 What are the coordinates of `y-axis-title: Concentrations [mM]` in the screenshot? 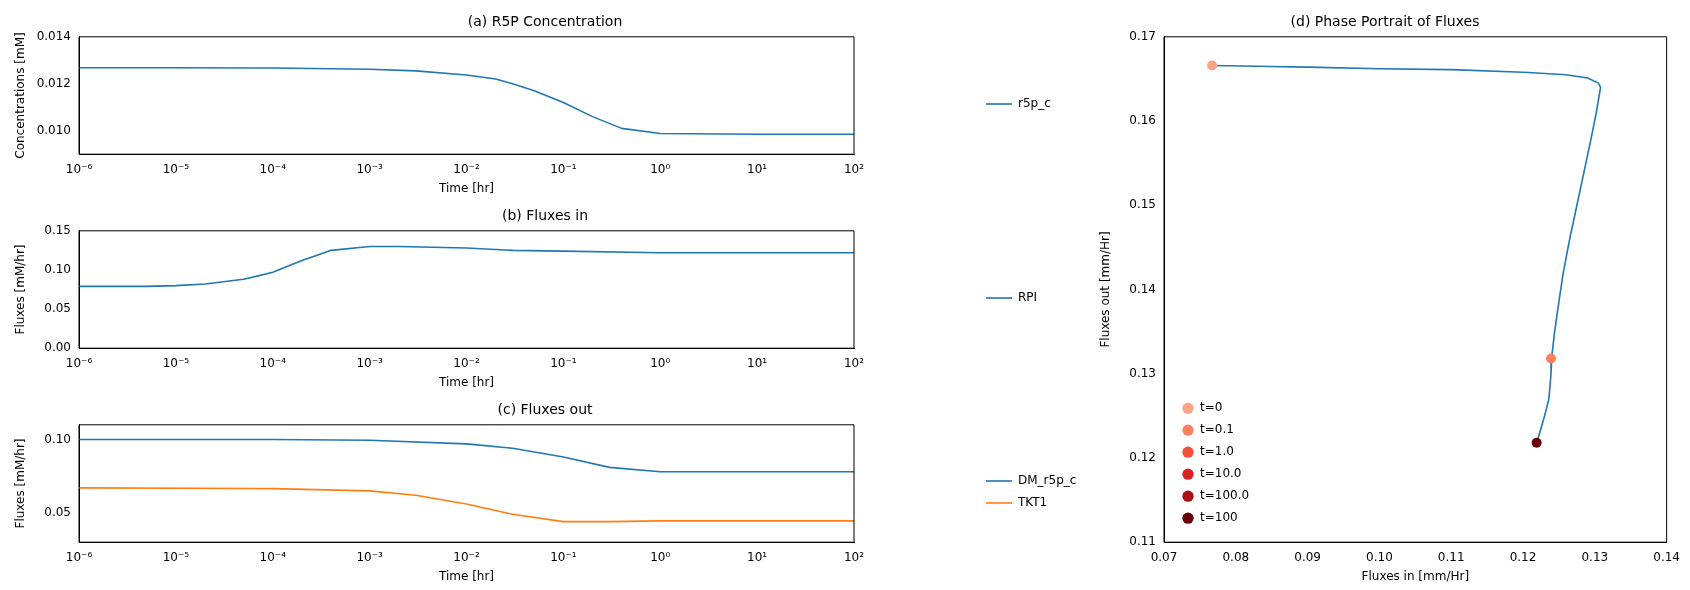 It's located at (20, 95).